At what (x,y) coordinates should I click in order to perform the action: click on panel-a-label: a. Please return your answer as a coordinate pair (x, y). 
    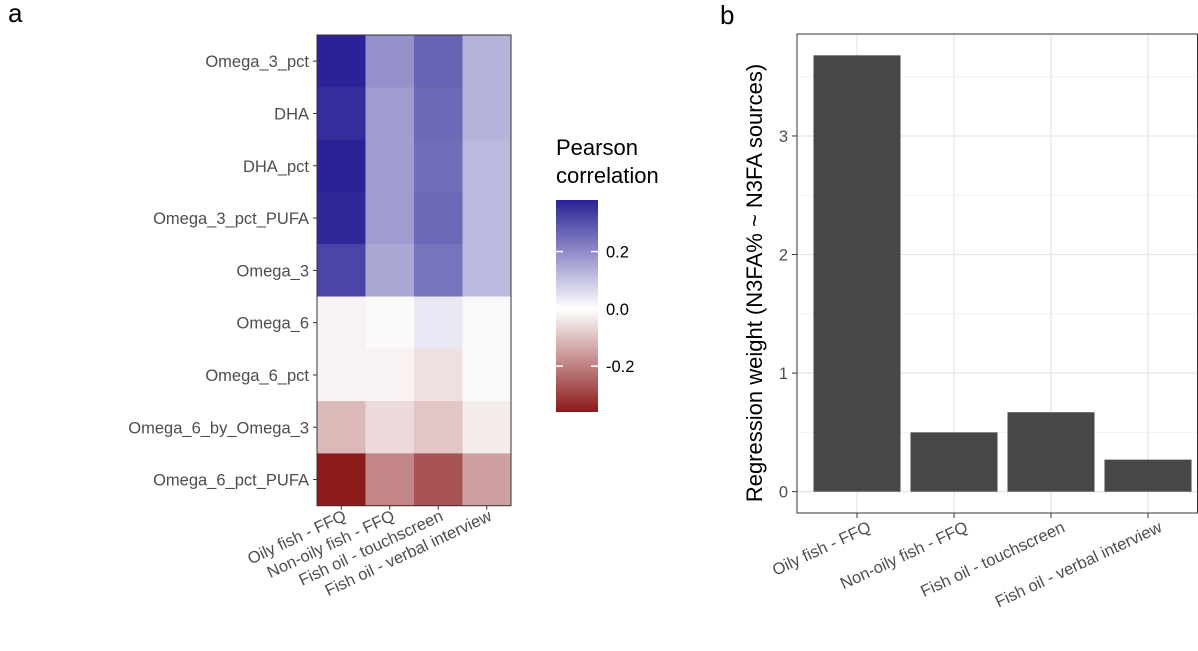
    Looking at the image, I should click on (15, 14).